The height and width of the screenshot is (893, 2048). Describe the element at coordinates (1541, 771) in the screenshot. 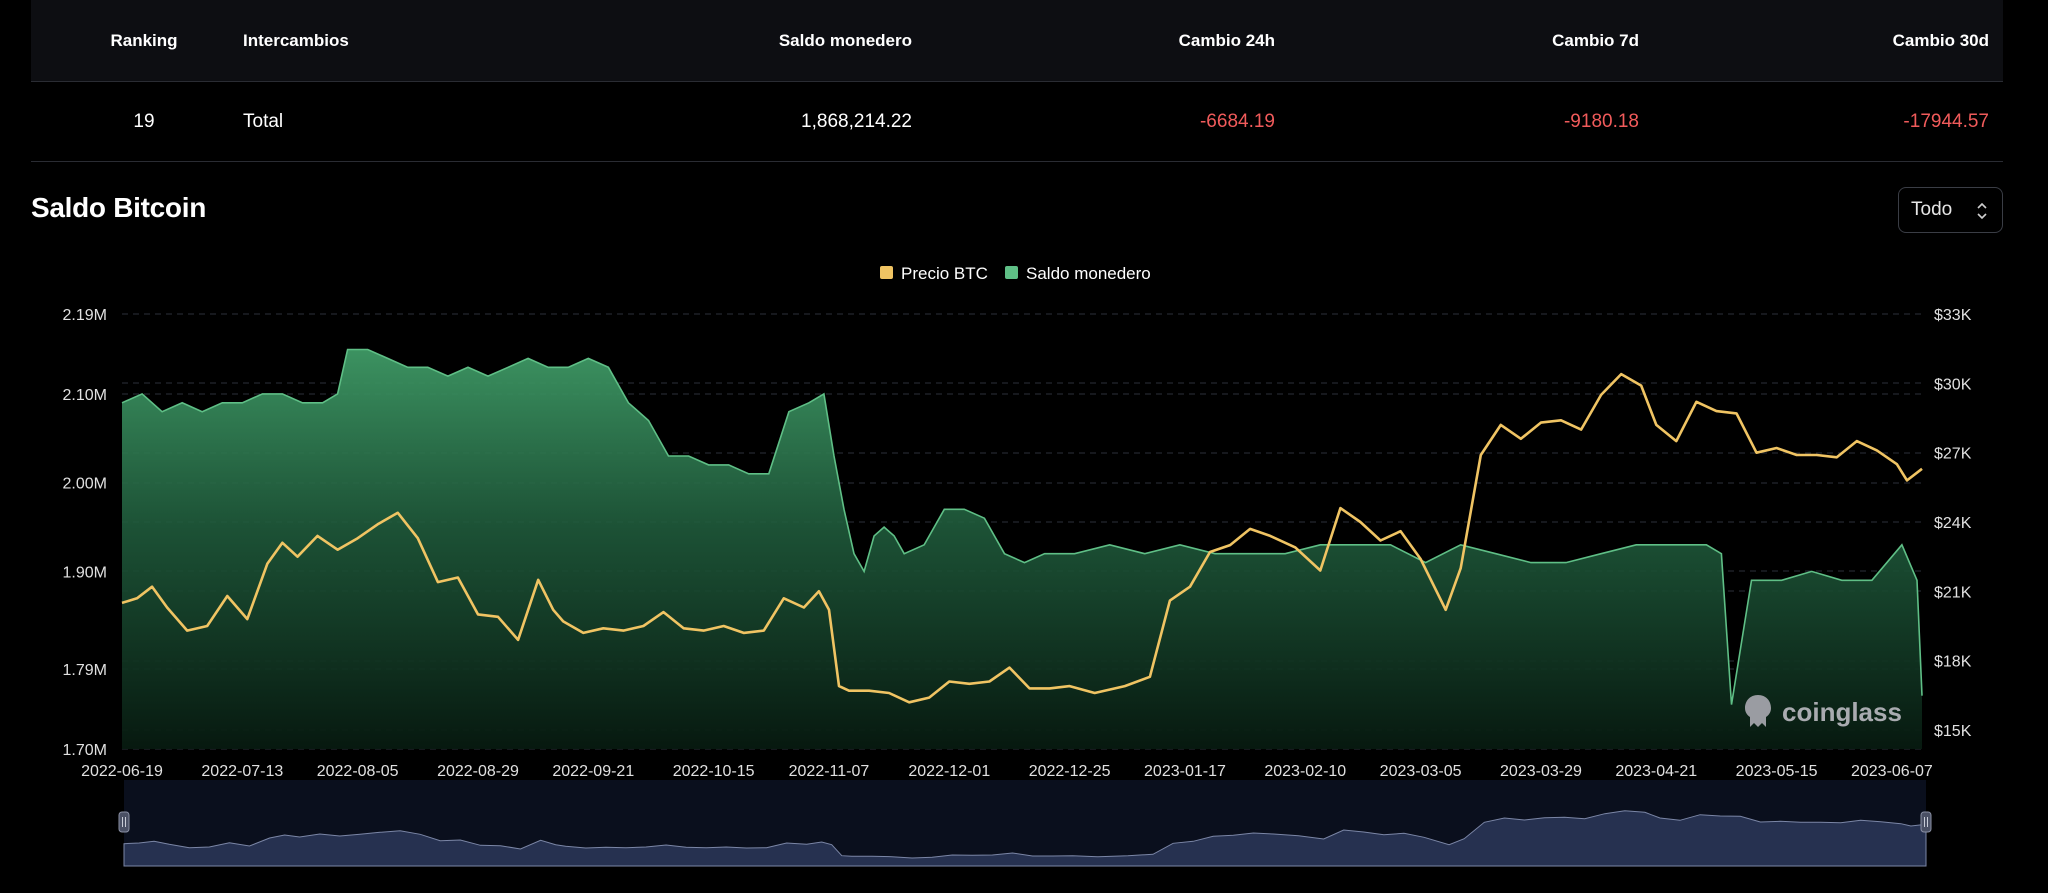

I see `x-axis-tick: 2023-03-29` at that location.